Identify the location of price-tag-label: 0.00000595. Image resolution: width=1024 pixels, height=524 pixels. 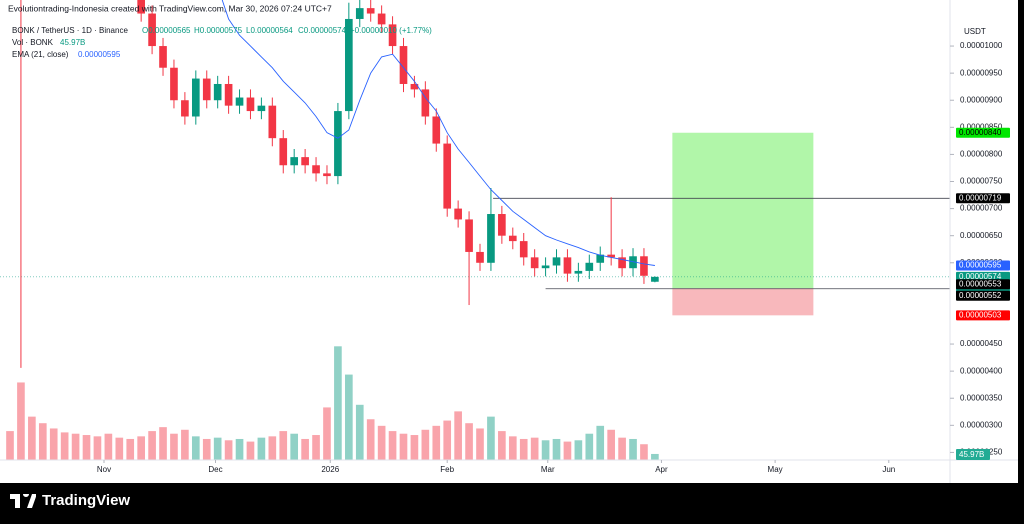
(980, 265).